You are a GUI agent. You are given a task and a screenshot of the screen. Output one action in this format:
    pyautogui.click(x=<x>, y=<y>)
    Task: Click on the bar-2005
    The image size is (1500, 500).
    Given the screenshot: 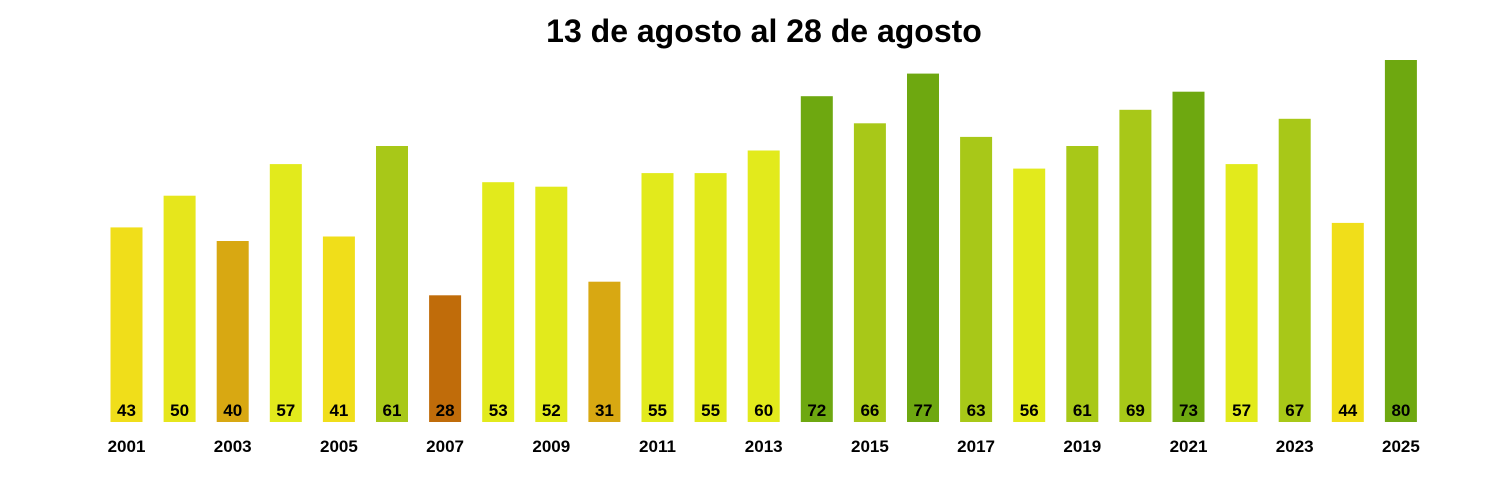 What is the action you would take?
    pyautogui.click(x=338, y=329)
    